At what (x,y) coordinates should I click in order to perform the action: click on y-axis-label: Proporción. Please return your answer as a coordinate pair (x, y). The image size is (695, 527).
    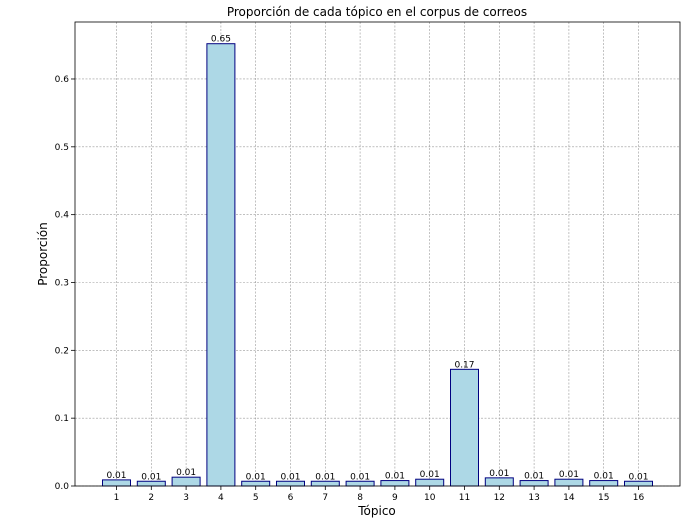
    Looking at the image, I should click on (43, 254).